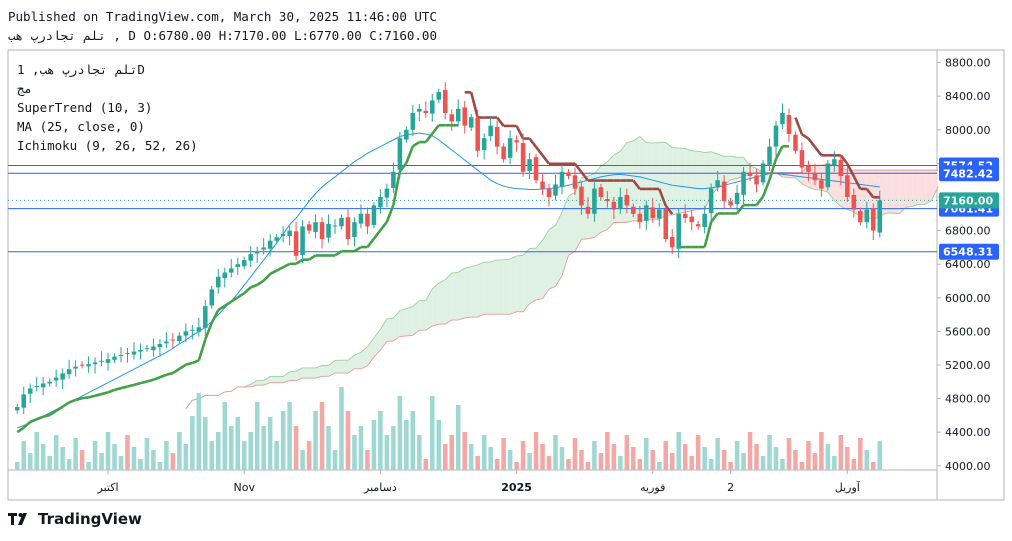  Describe the element at coordinates (75, 519) in the screenshot. I see `tradingview-logo: TradingView` at that location.